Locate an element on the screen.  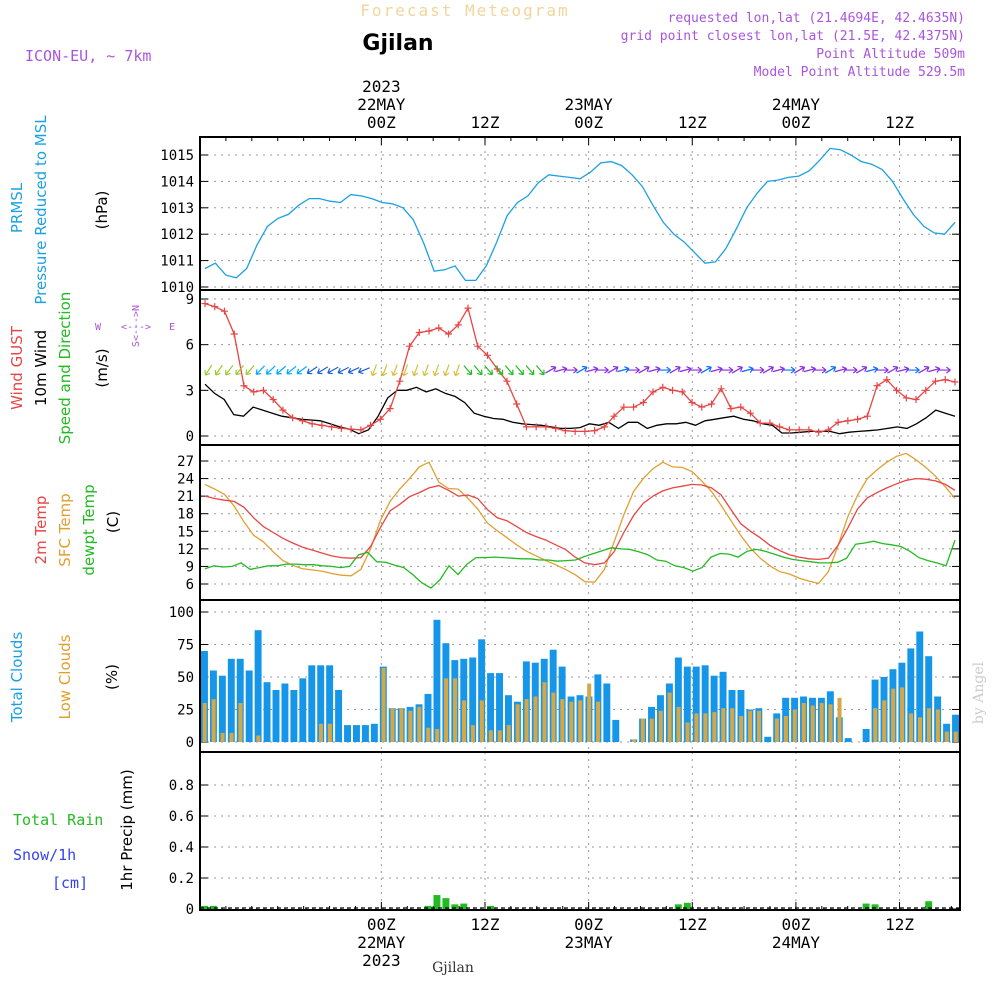
top-date-label: 22MAY is located at coordinates (381, 104).